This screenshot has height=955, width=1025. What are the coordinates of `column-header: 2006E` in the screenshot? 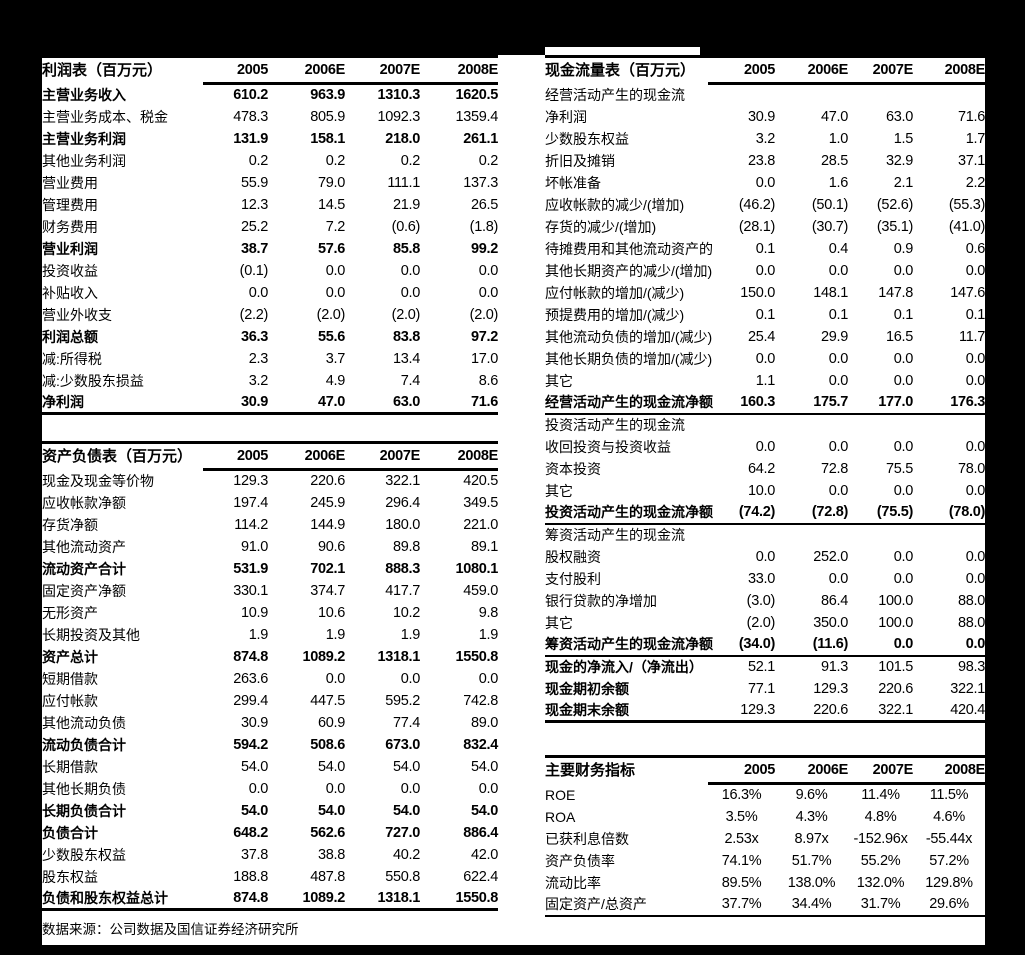 It's located at (306, 456).